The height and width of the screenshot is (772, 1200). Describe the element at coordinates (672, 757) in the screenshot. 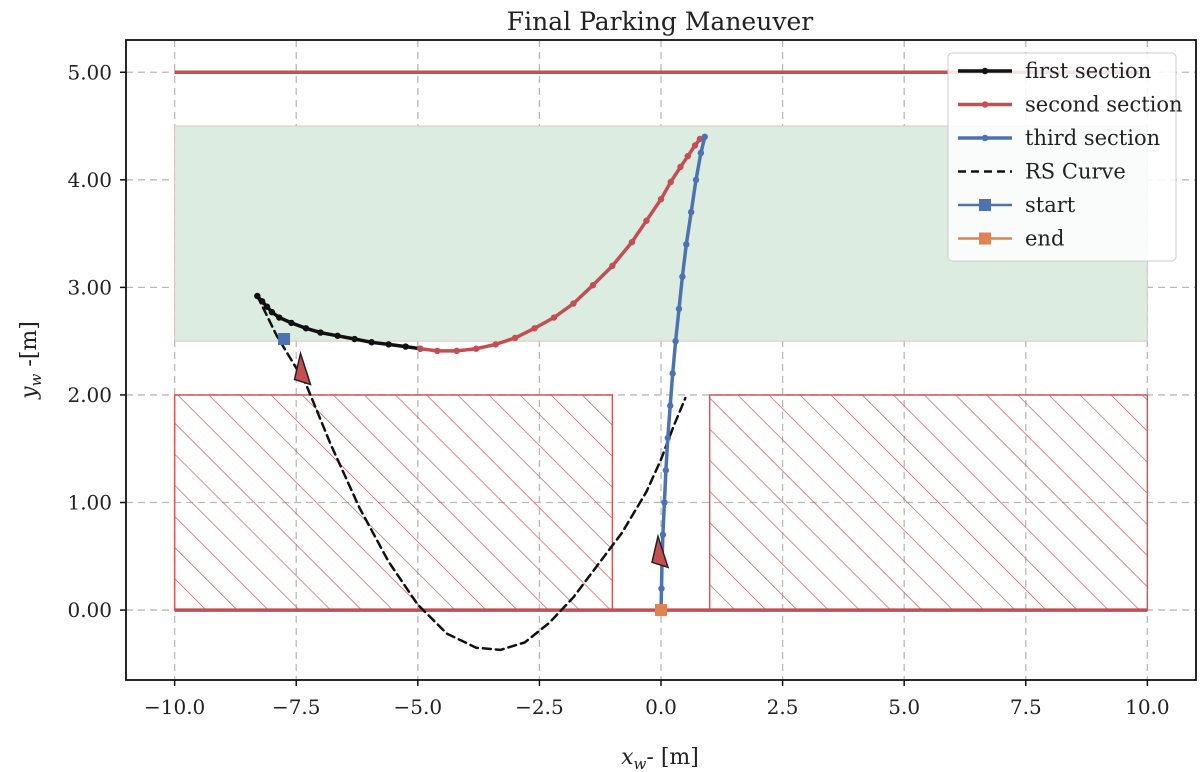

I see `x-axis-unit: - [m]` at that location.